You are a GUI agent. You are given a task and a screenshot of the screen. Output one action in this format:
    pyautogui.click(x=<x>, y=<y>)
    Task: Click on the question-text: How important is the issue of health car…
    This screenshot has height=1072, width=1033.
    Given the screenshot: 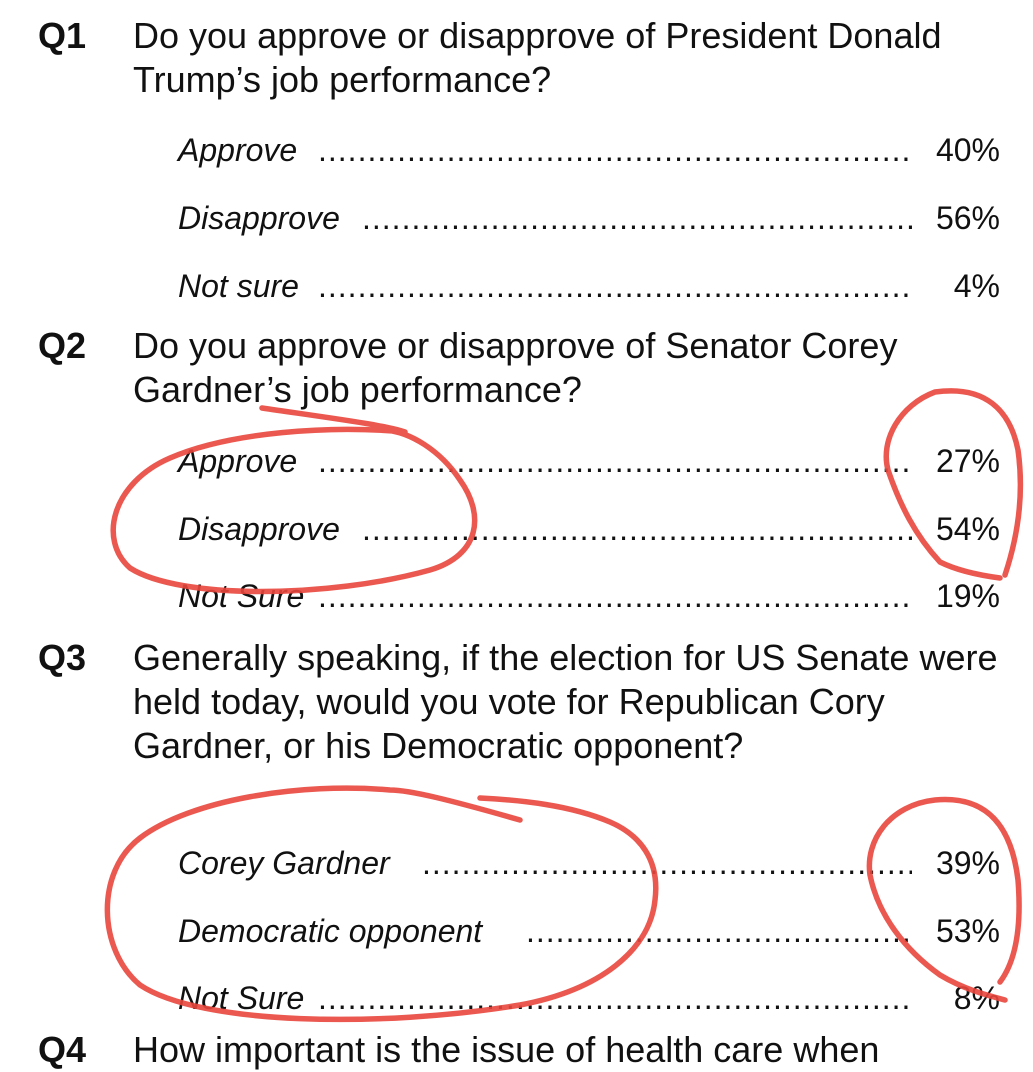 What is the action you would take?
    pyautogui.click(x=506, y=1049)
    